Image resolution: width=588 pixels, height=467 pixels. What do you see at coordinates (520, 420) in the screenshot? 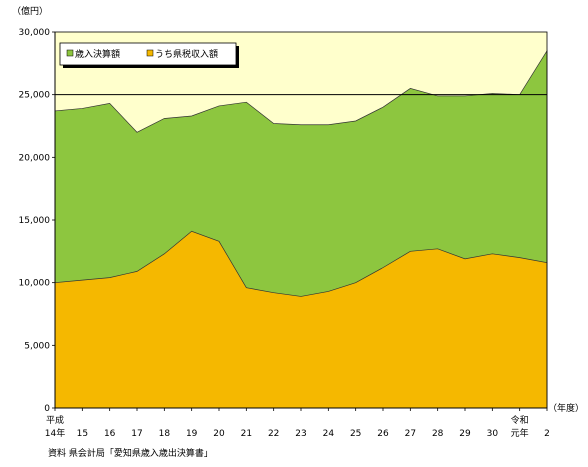
I see `x-tick-label-line1: 令和` at bounding box center [520, 420].